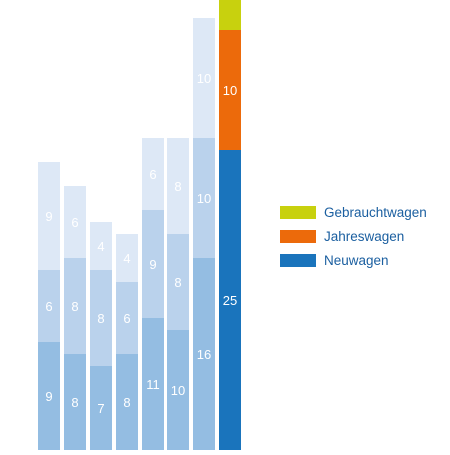 Image resolution: width=450 pixels, height=455 pixels. What do you see at coordinates (298, 236) in the screenshot?
I see `legend-swatch-jahreswagen` at bounding box center [298, 236].